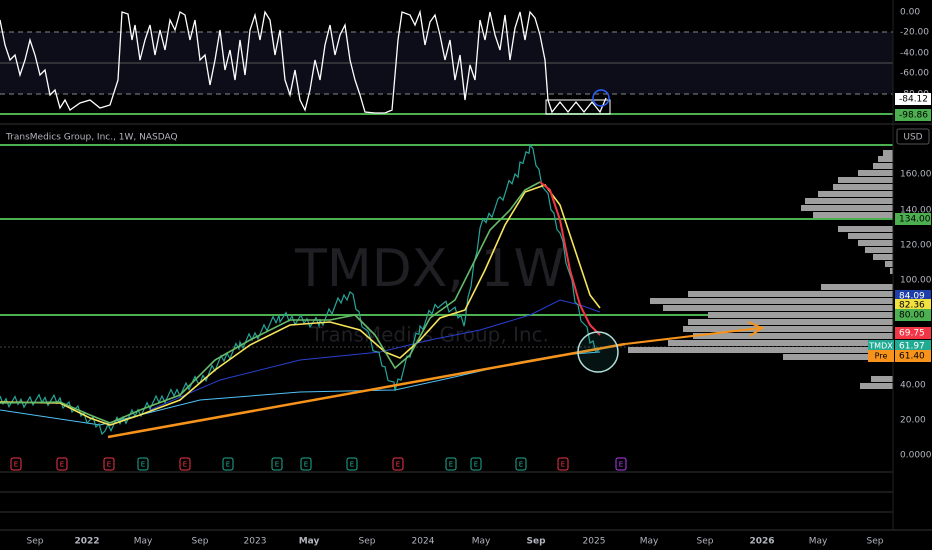 The height and width of the screenshot is (550, 932). What do you see at coordinates (692, 336) in the screenshot?
I see `projection-arrow` at bounding box center [692, 336].